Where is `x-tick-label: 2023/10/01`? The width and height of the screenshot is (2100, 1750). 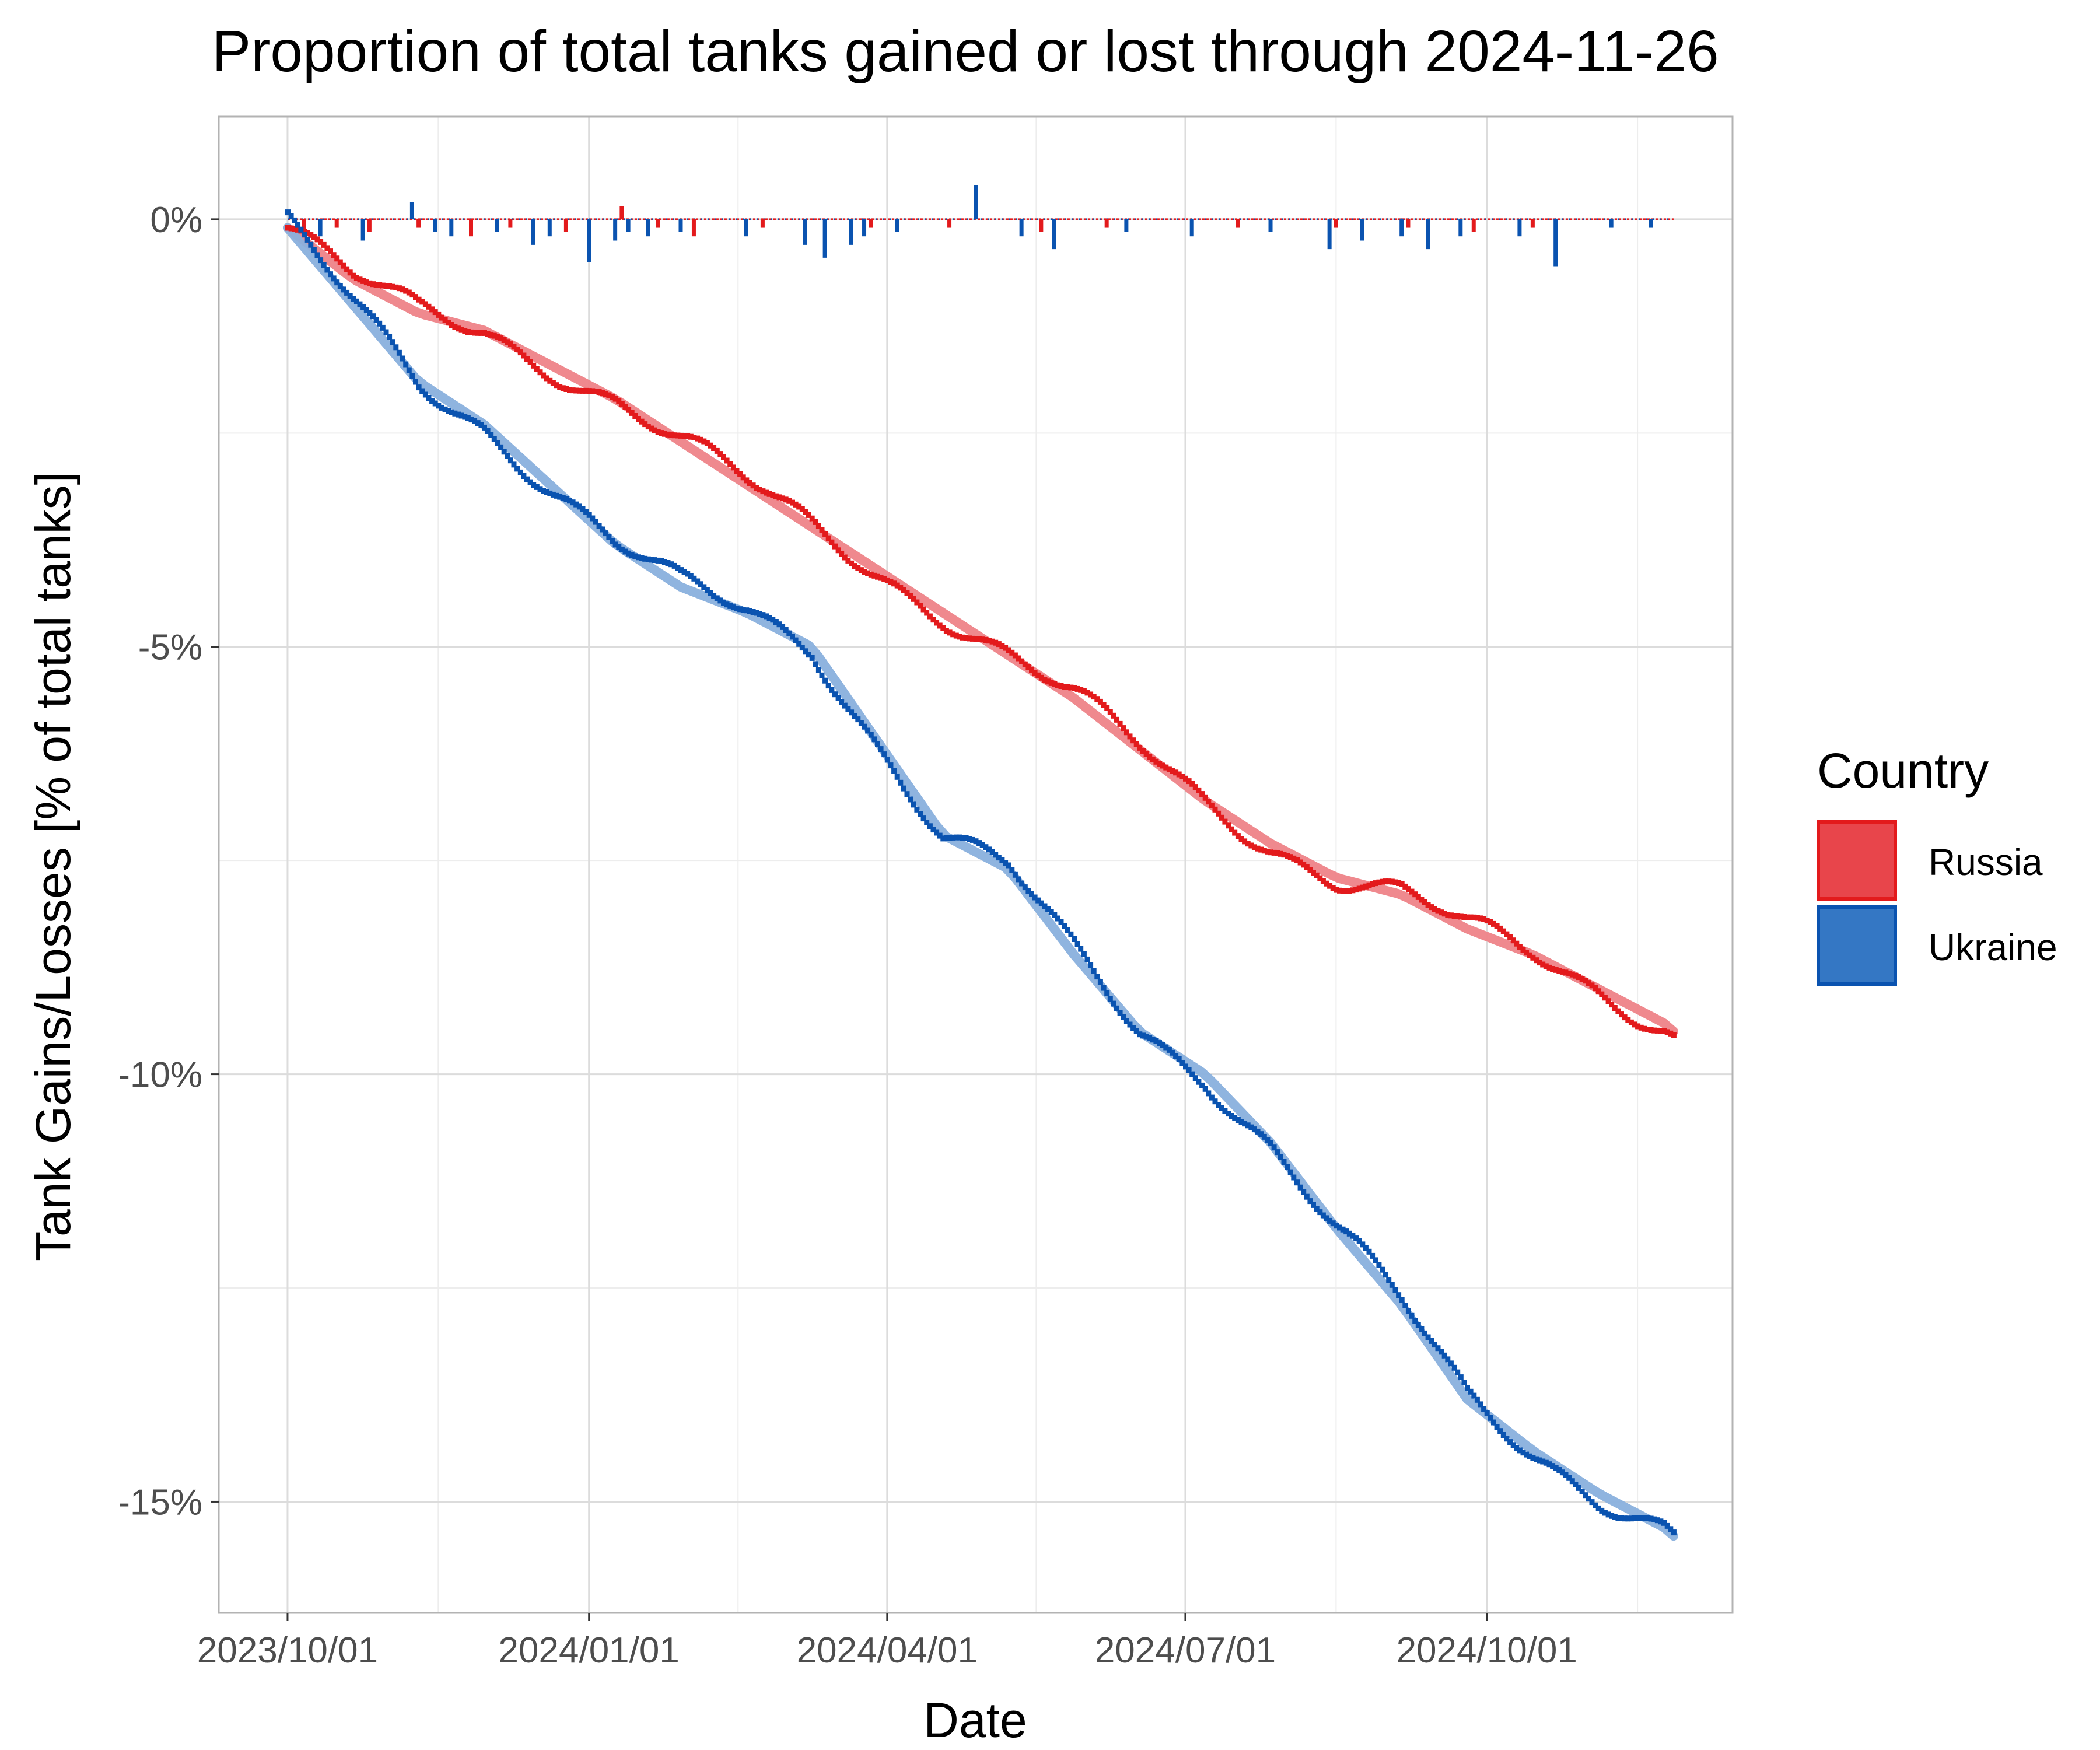
x-tick-label: 2023/10/01 is located at coordinates (287, 1650).